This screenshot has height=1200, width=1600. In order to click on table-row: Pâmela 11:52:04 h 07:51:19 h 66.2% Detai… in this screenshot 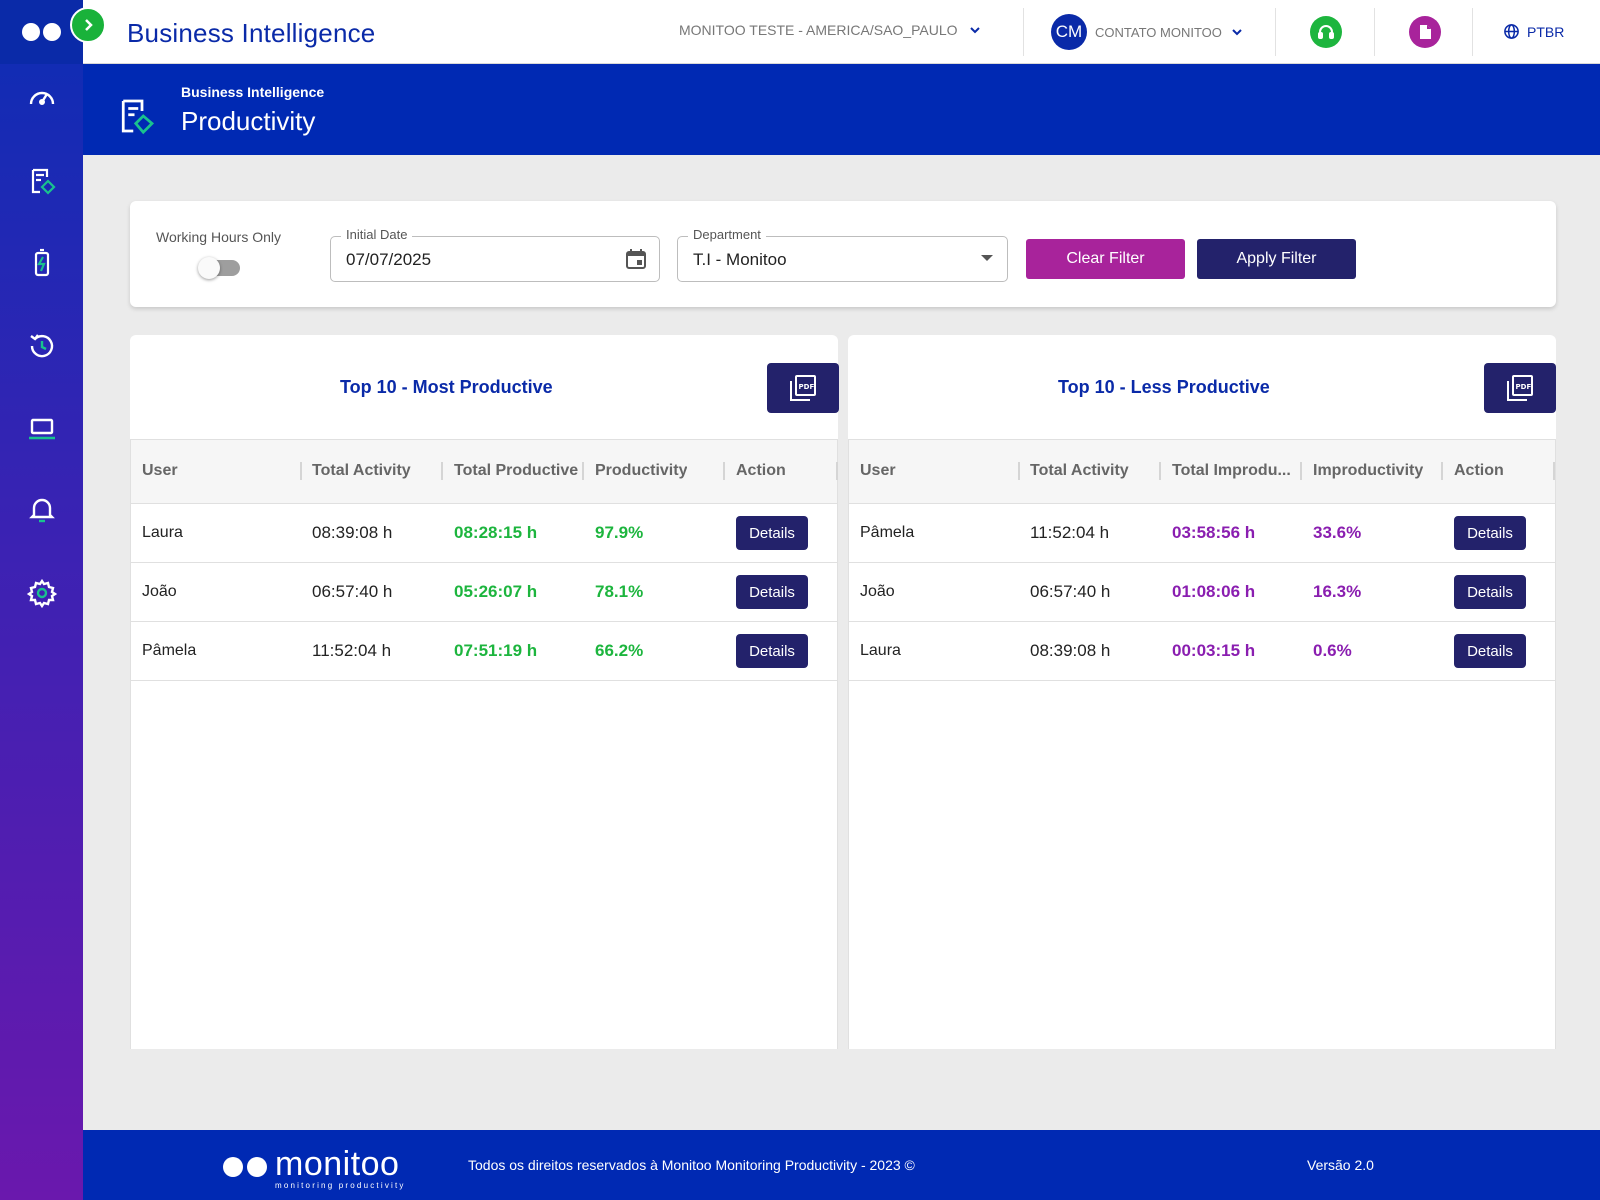, I will do `click(484, 651)`.